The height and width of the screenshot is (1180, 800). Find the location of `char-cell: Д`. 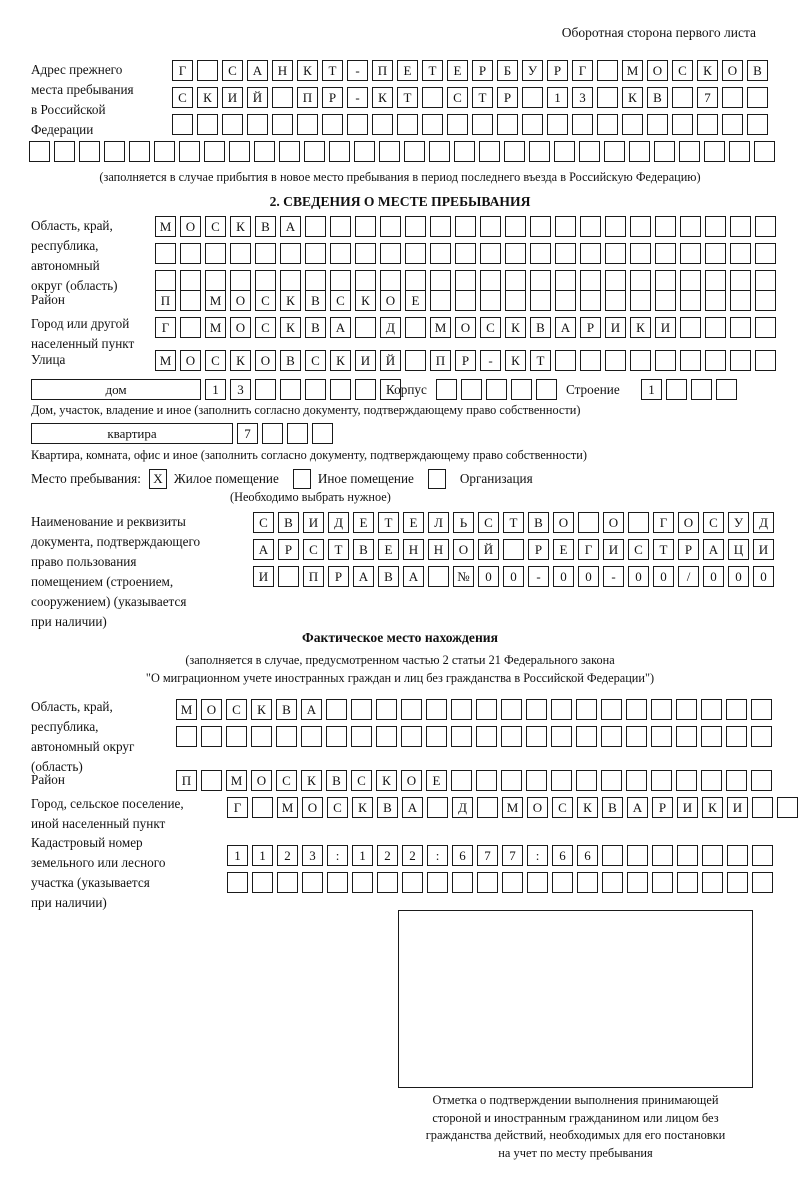

char-cell: Д is located at coordinates (763, 522).